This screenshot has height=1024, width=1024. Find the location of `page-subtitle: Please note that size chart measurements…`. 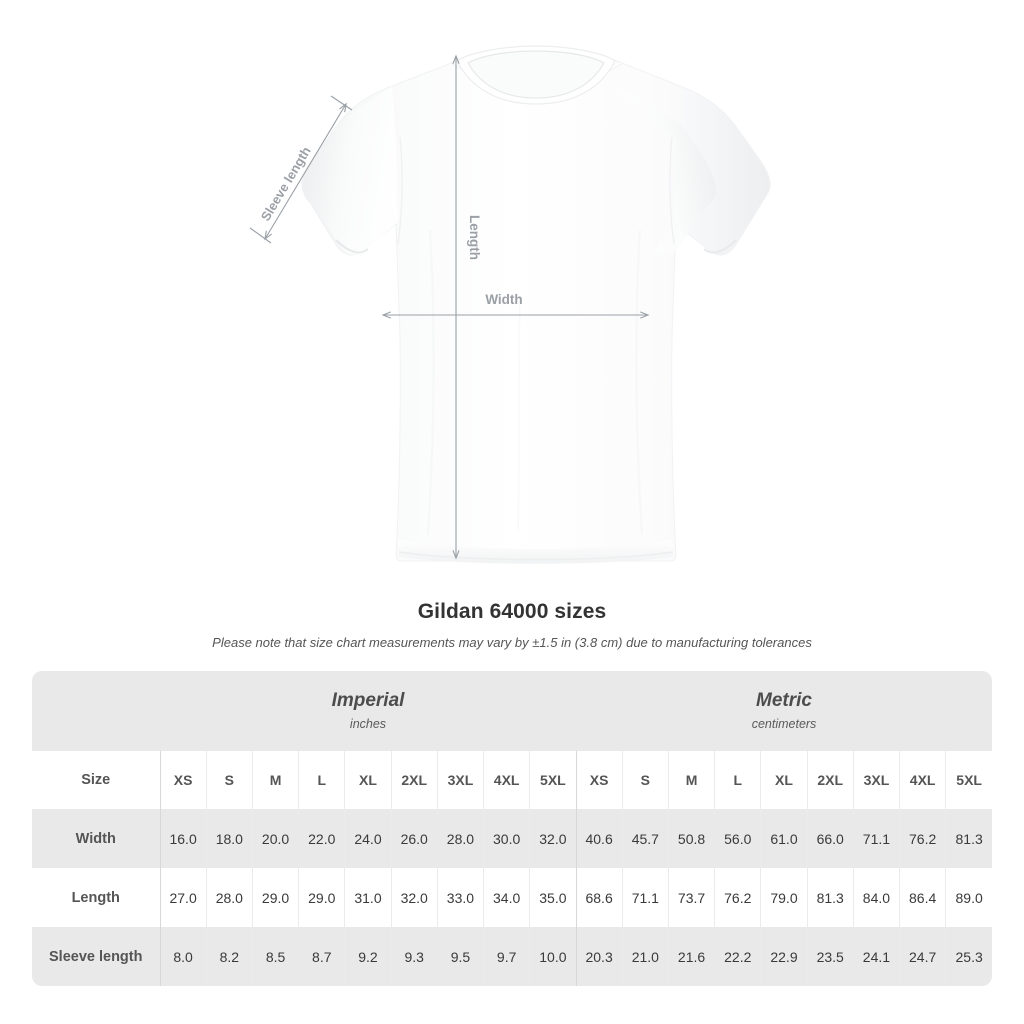

page-subtitle: Please note that size chart measurements… is located at coordinates (512, 642).